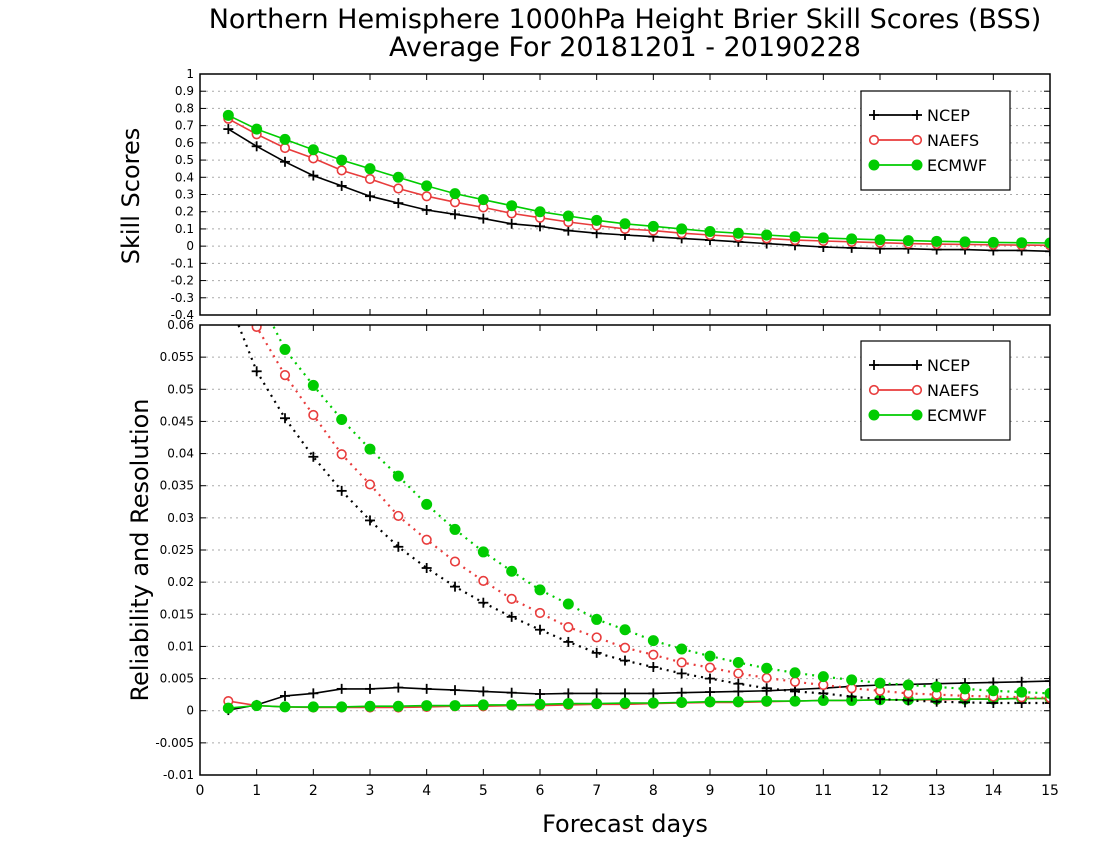 The image size is (1100, 850). I want to click on y-tick-label-top: 0.5, so click(184, 160).